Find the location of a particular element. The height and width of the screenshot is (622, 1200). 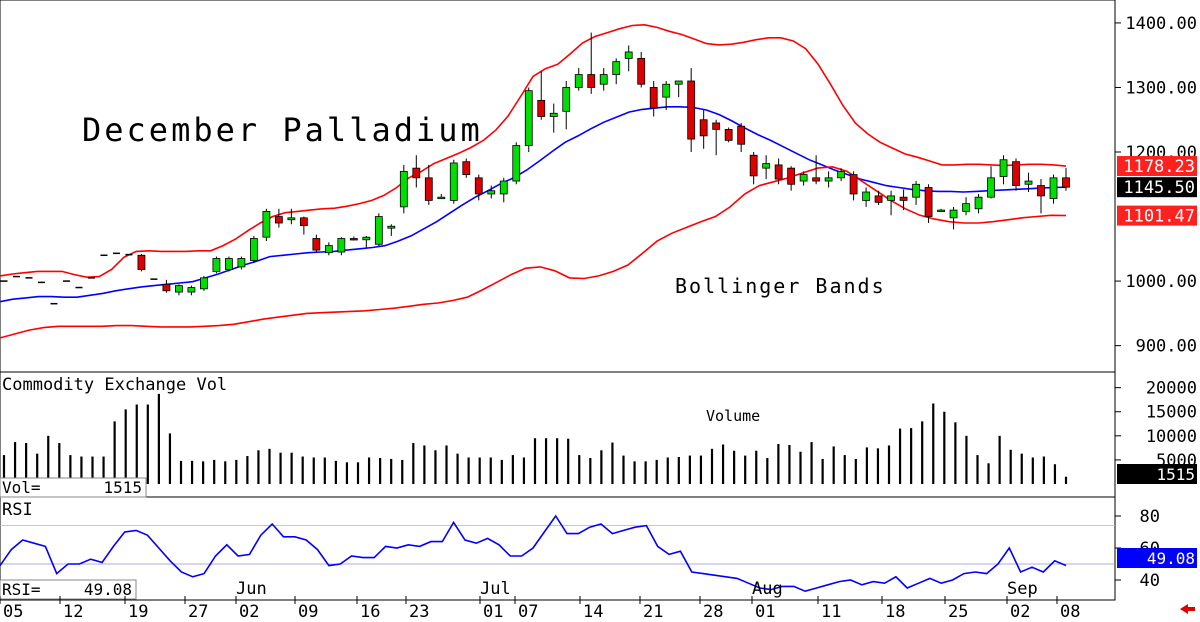

x-tick-label: 23 is located at coordinates (419, 612).